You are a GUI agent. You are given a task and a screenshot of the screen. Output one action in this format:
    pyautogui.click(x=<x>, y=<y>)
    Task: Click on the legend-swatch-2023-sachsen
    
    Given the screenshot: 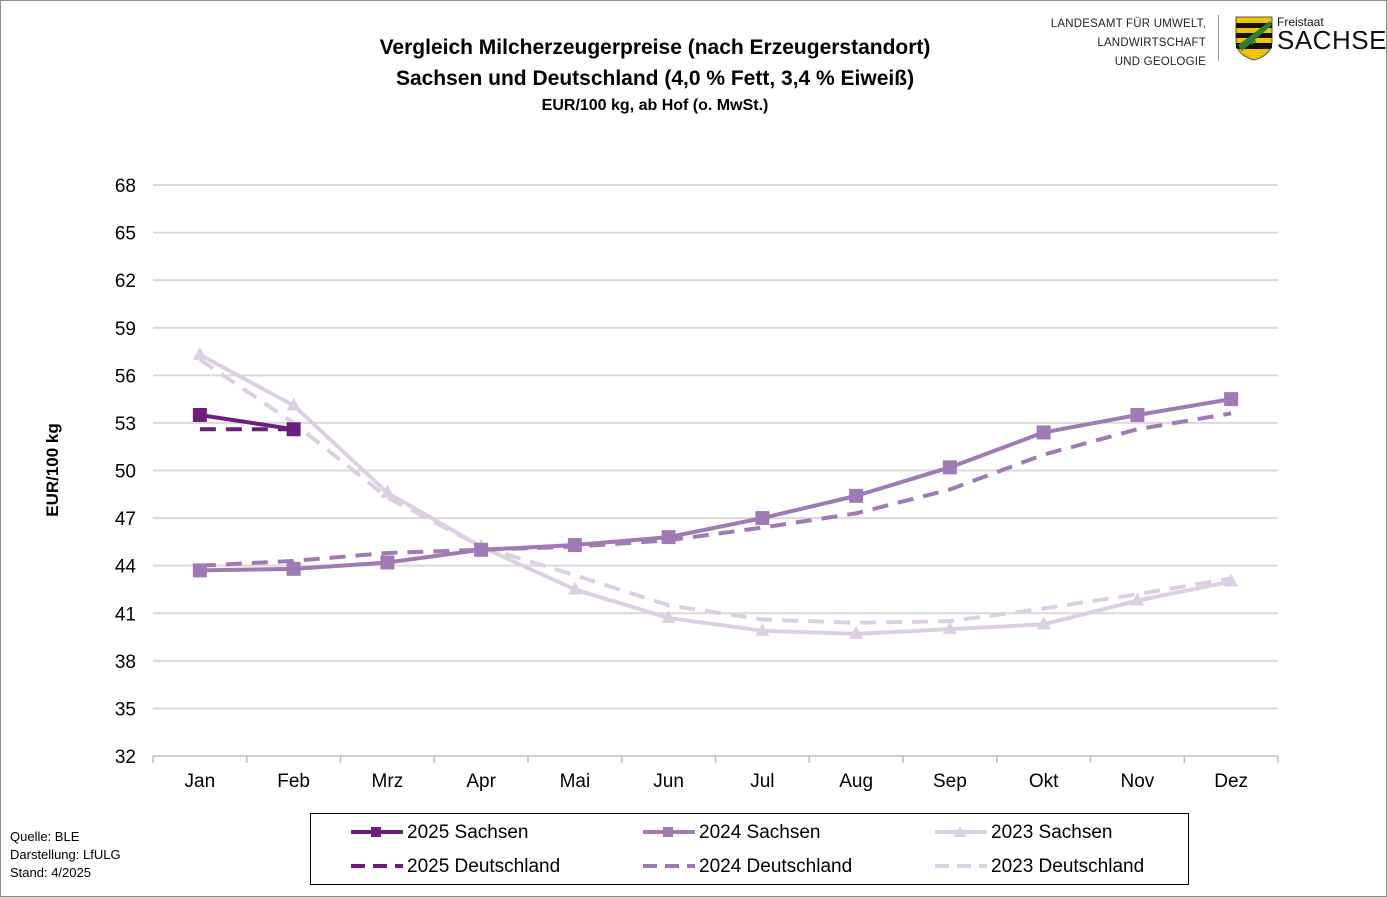 What is the action you would take?
    pyautogui.click(x=961, y=831)
    